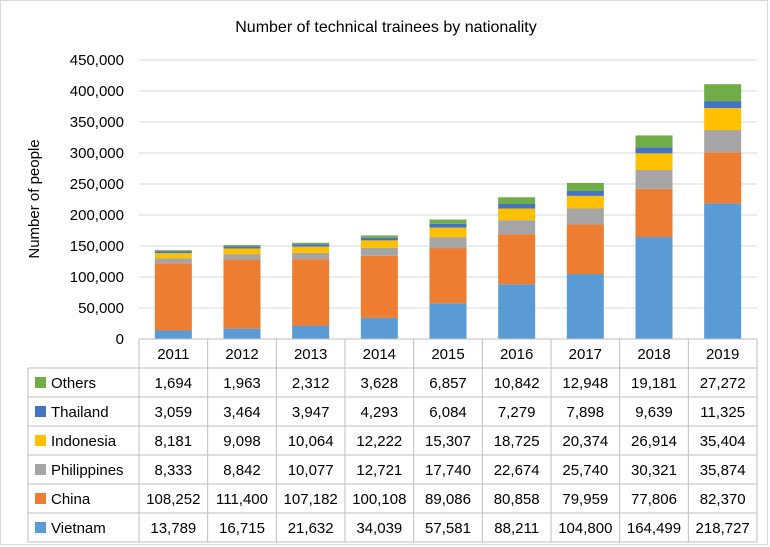  What do you see at coordinates (241, 354) in the screenshot?
I see `x-tick-label: 2012` at bounding box center [241, 354].